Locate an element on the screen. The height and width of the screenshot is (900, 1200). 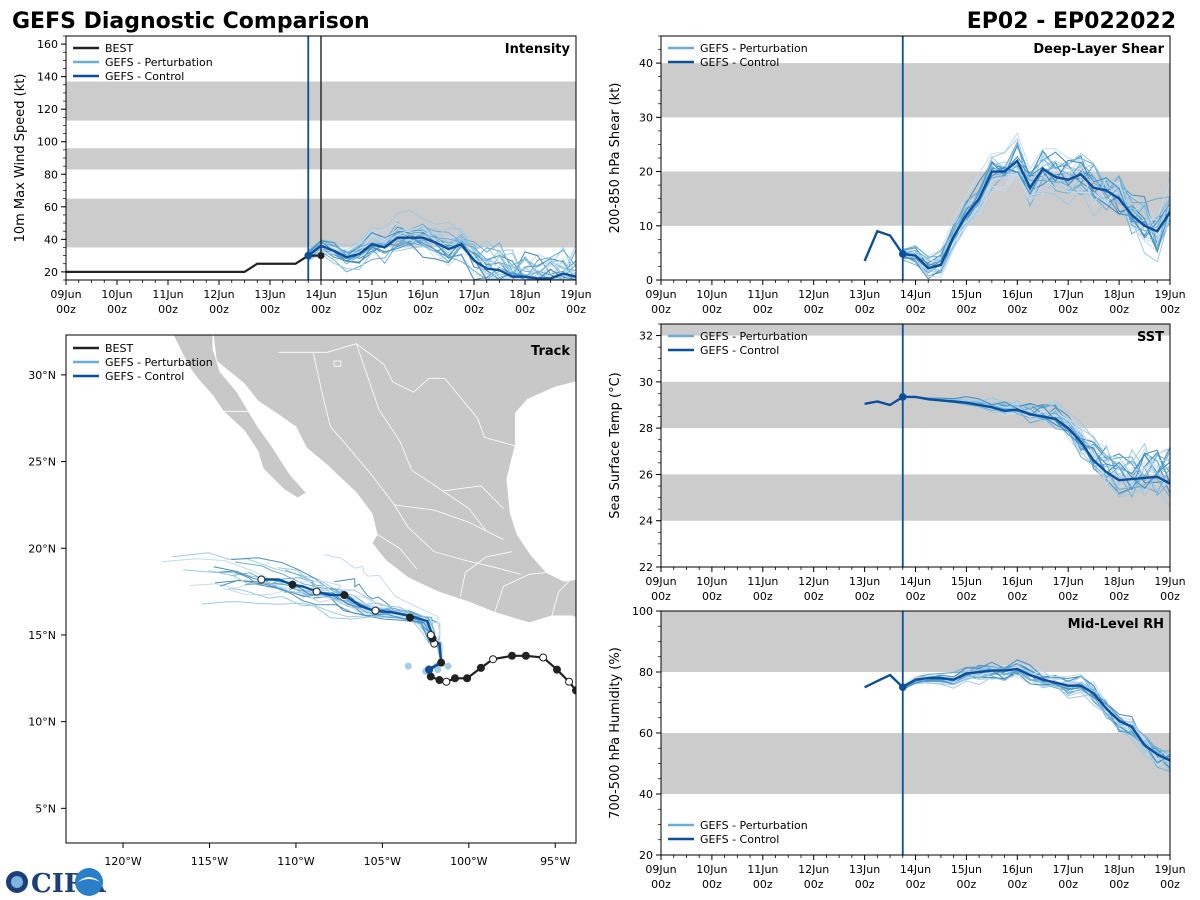
track-xtick-label: 115°W is located at coordinates (209, 861).